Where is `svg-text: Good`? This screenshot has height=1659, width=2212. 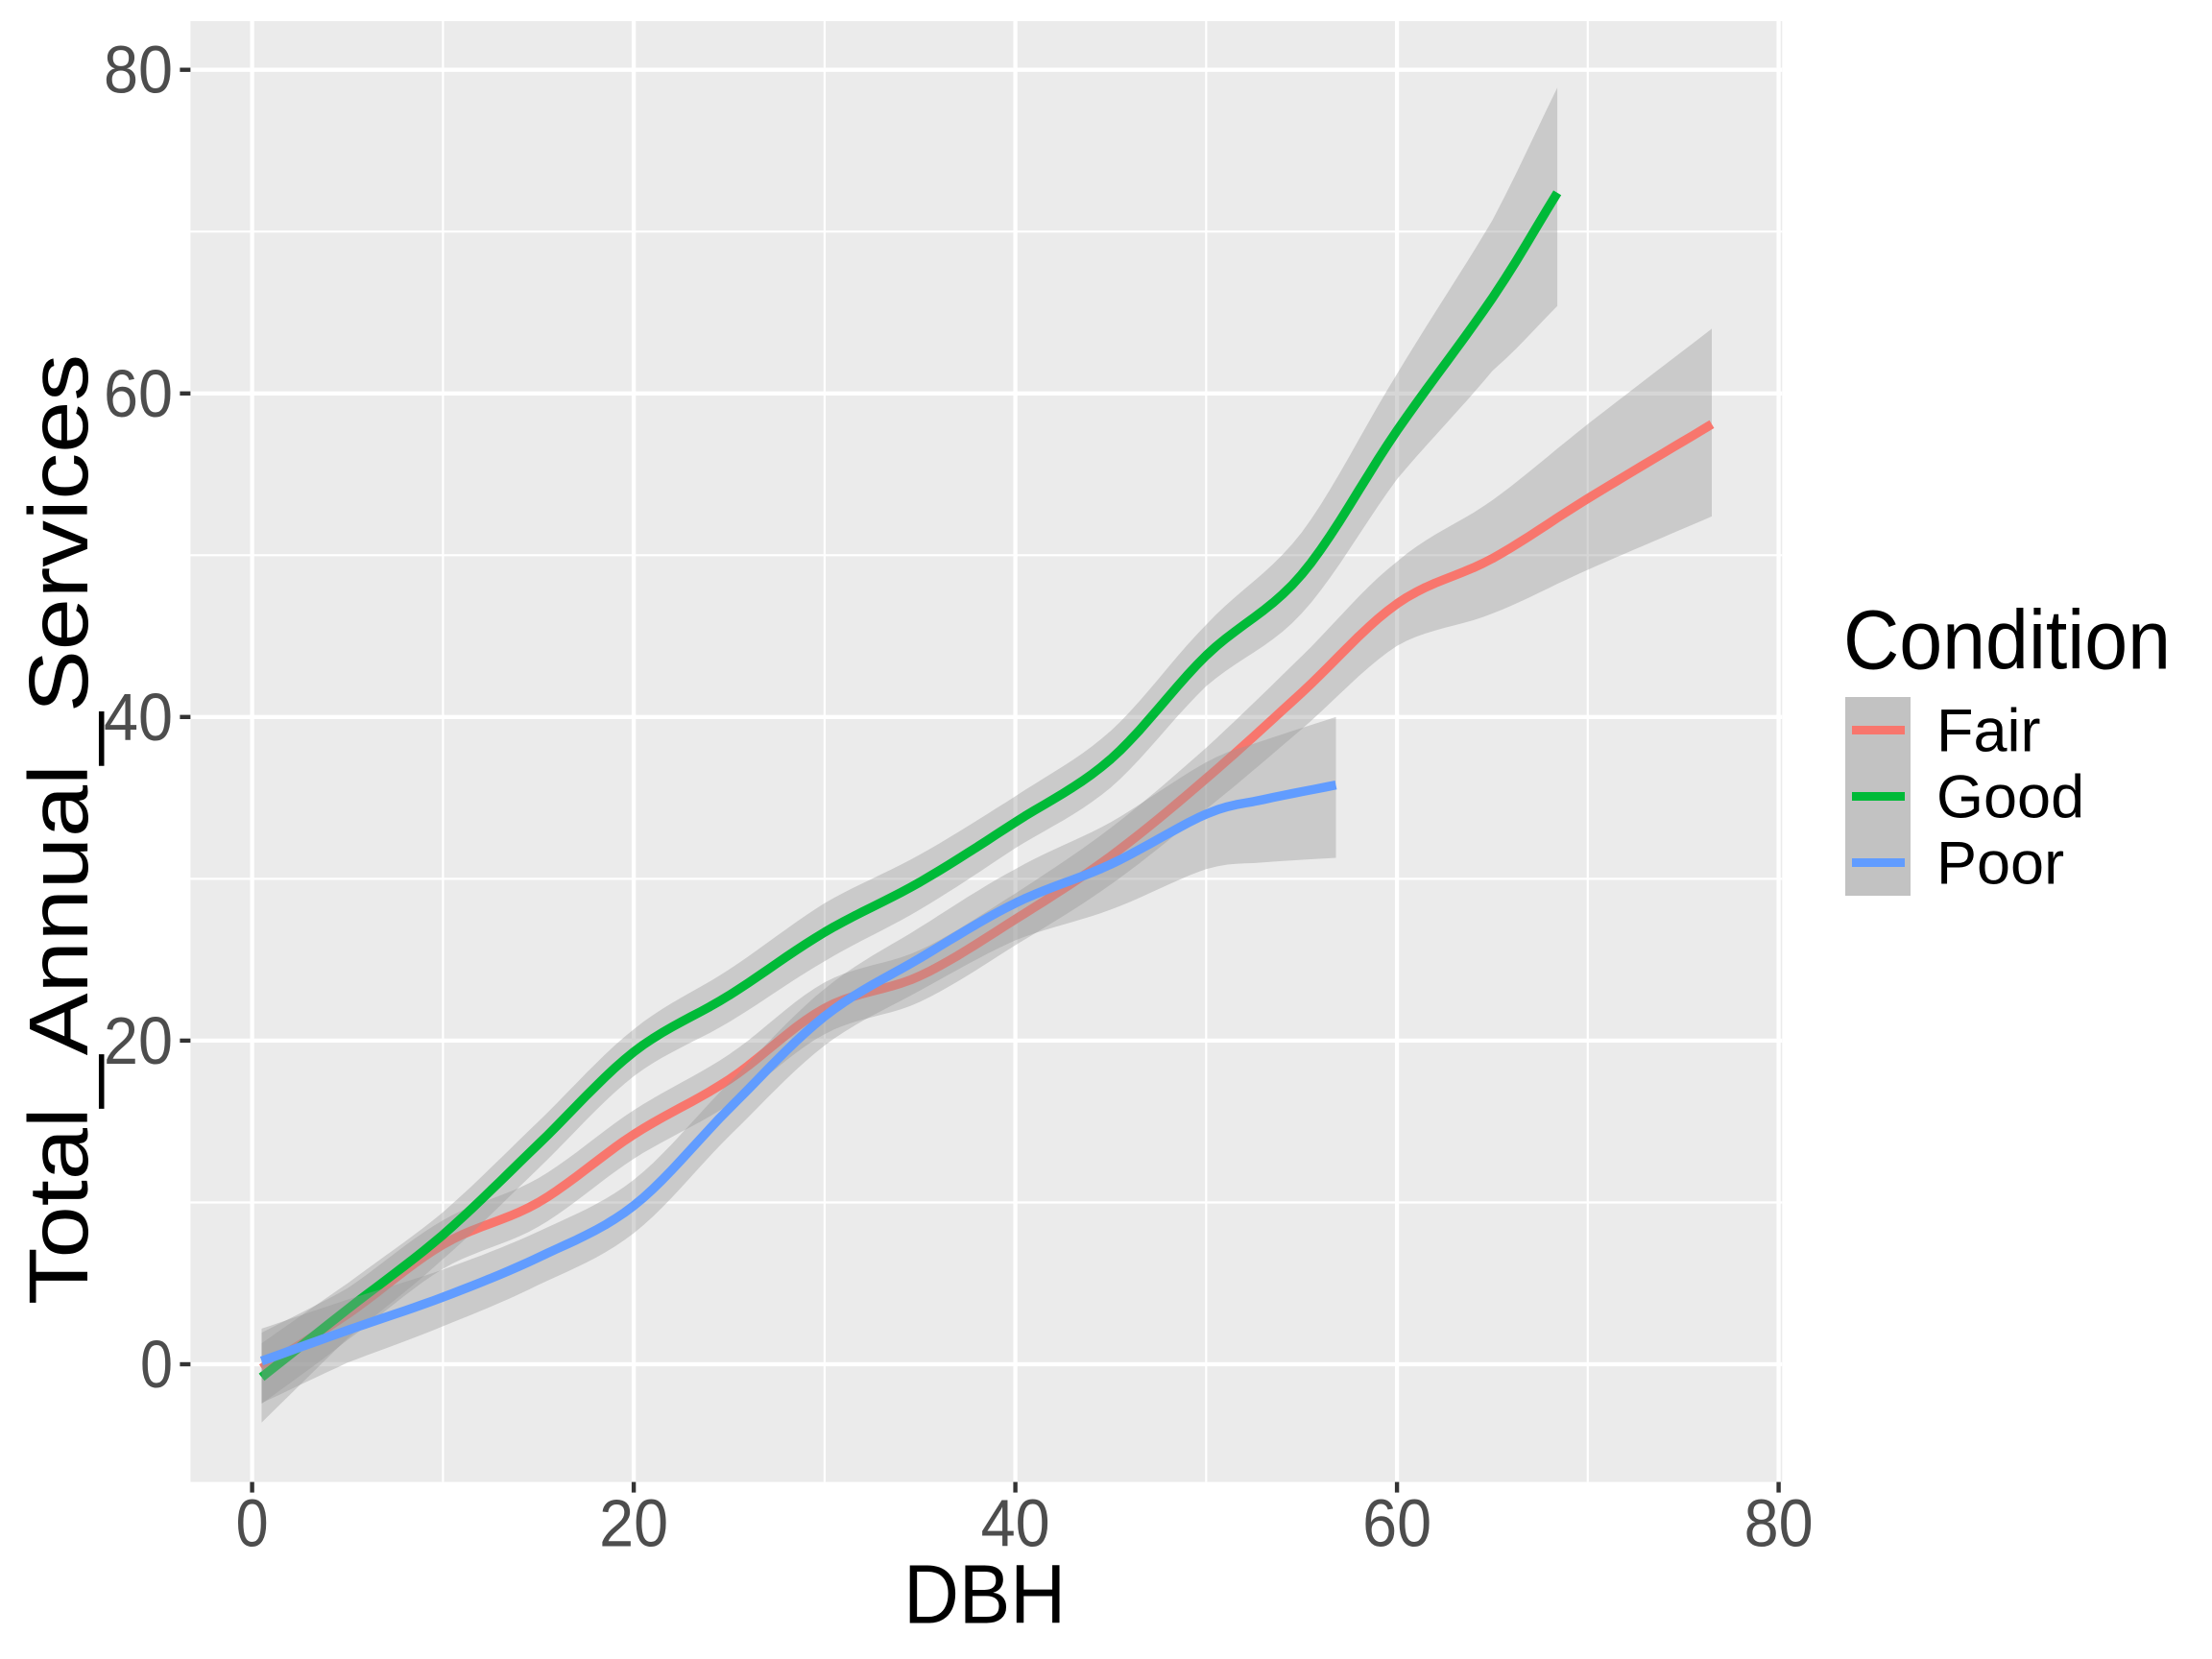 svg-text: Good is located at coordinates (2010, 797).